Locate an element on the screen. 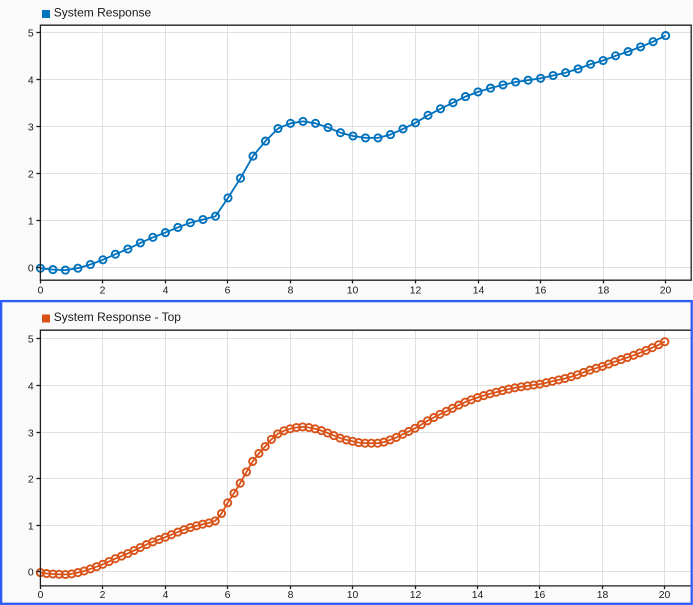 This screenshot has height=605, width=693. svg-text: System Response is located at coordinates (103, 13).